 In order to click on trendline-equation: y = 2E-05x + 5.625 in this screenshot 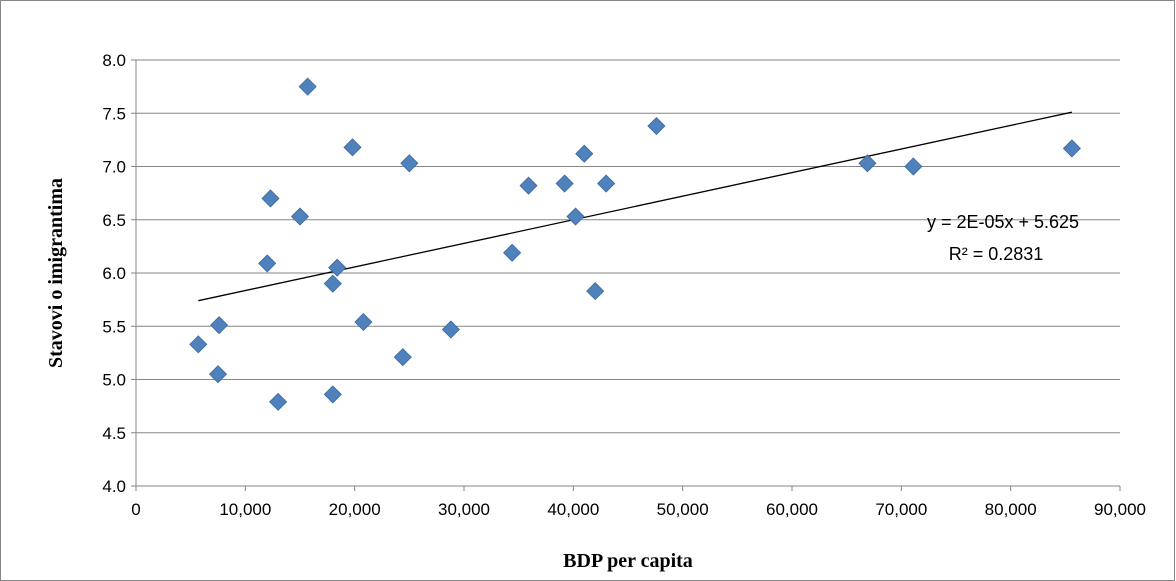, I will do `click(1003, 222)`.